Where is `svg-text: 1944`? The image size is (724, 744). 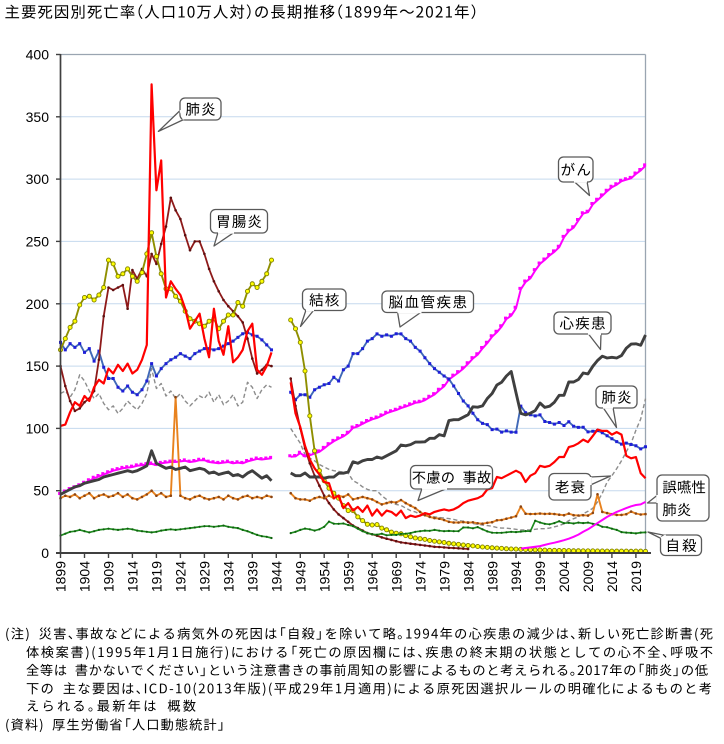
svg-text: 1944 is located at coordinates (277, 576).